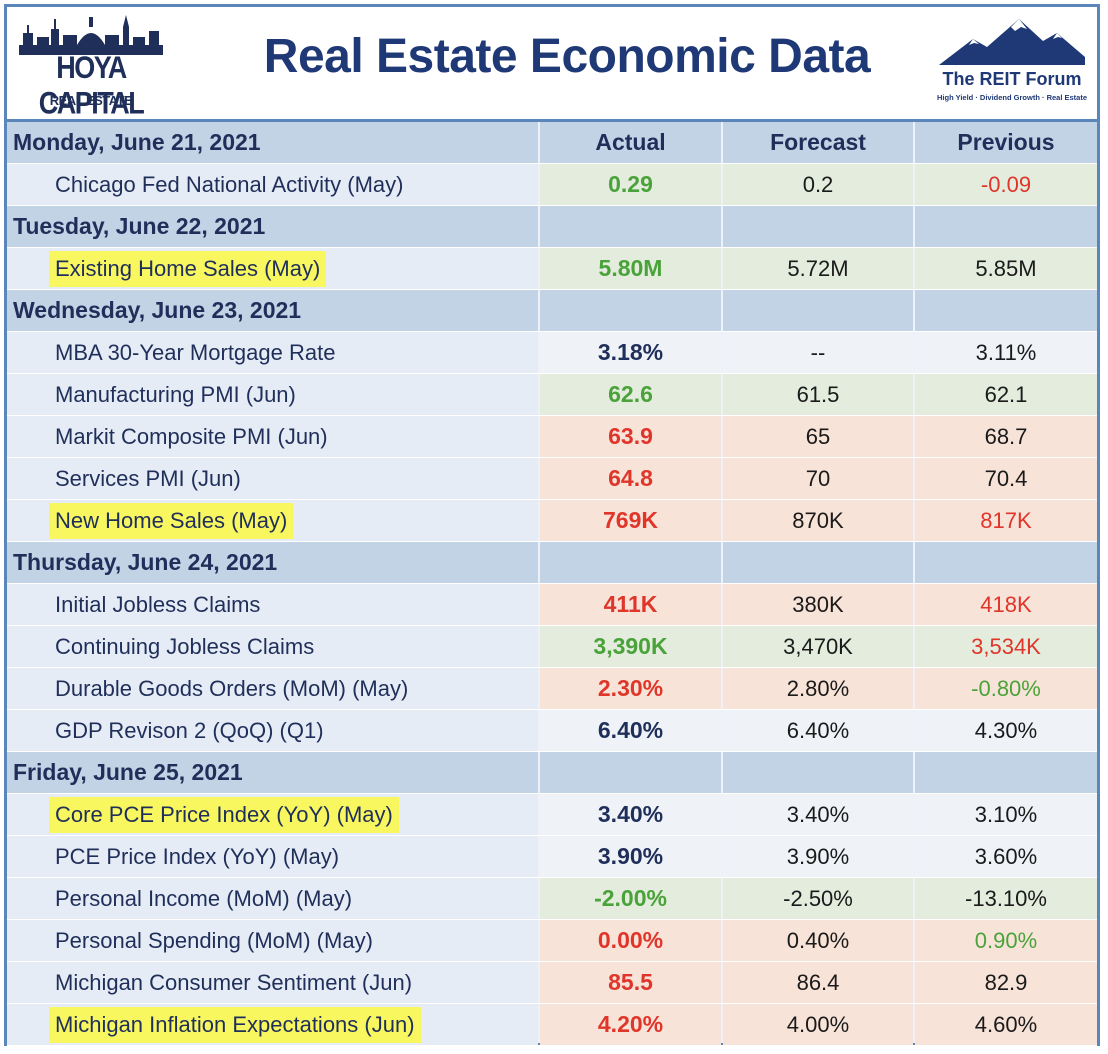  I want to click on indicator-cell: Chicago Fed National Activity (May), so click(272, 184).